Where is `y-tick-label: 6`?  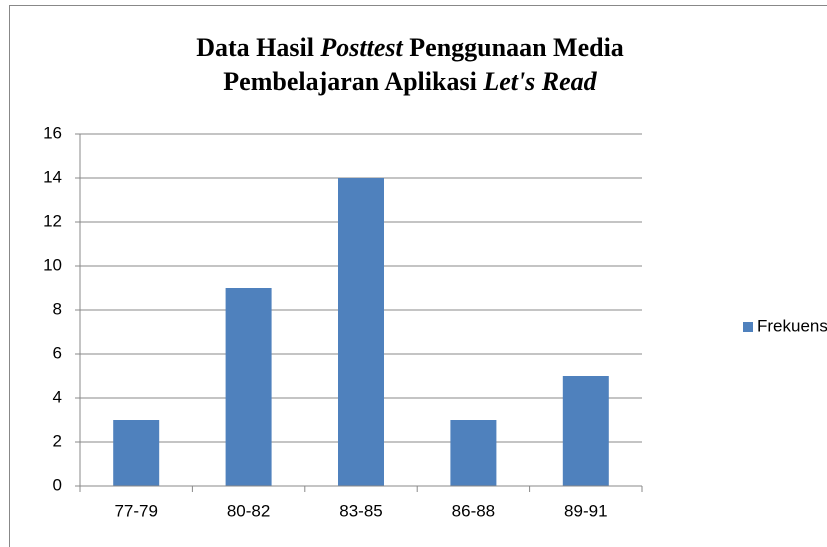
y-tick-label: 6 is located at coordinates (57, 352).